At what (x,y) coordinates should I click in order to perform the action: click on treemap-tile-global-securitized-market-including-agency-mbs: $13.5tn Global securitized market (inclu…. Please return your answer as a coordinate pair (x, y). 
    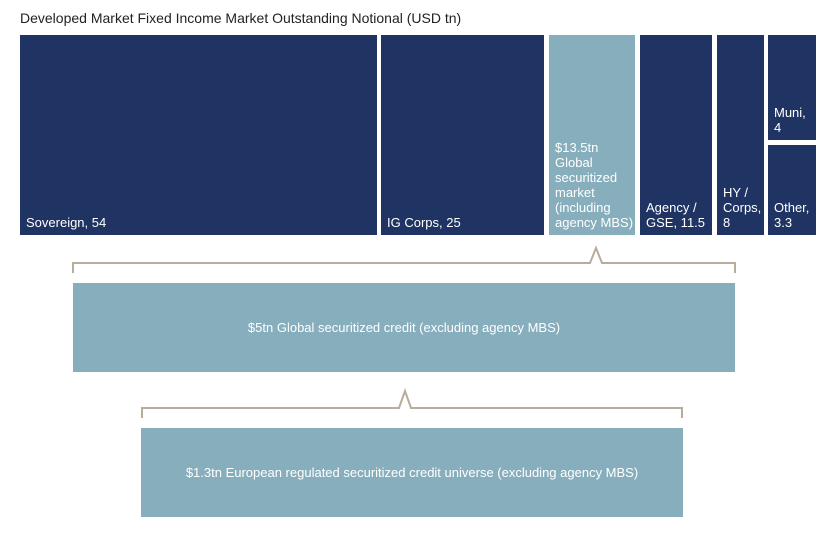
    Looking at the image, I should click on (592, 135).